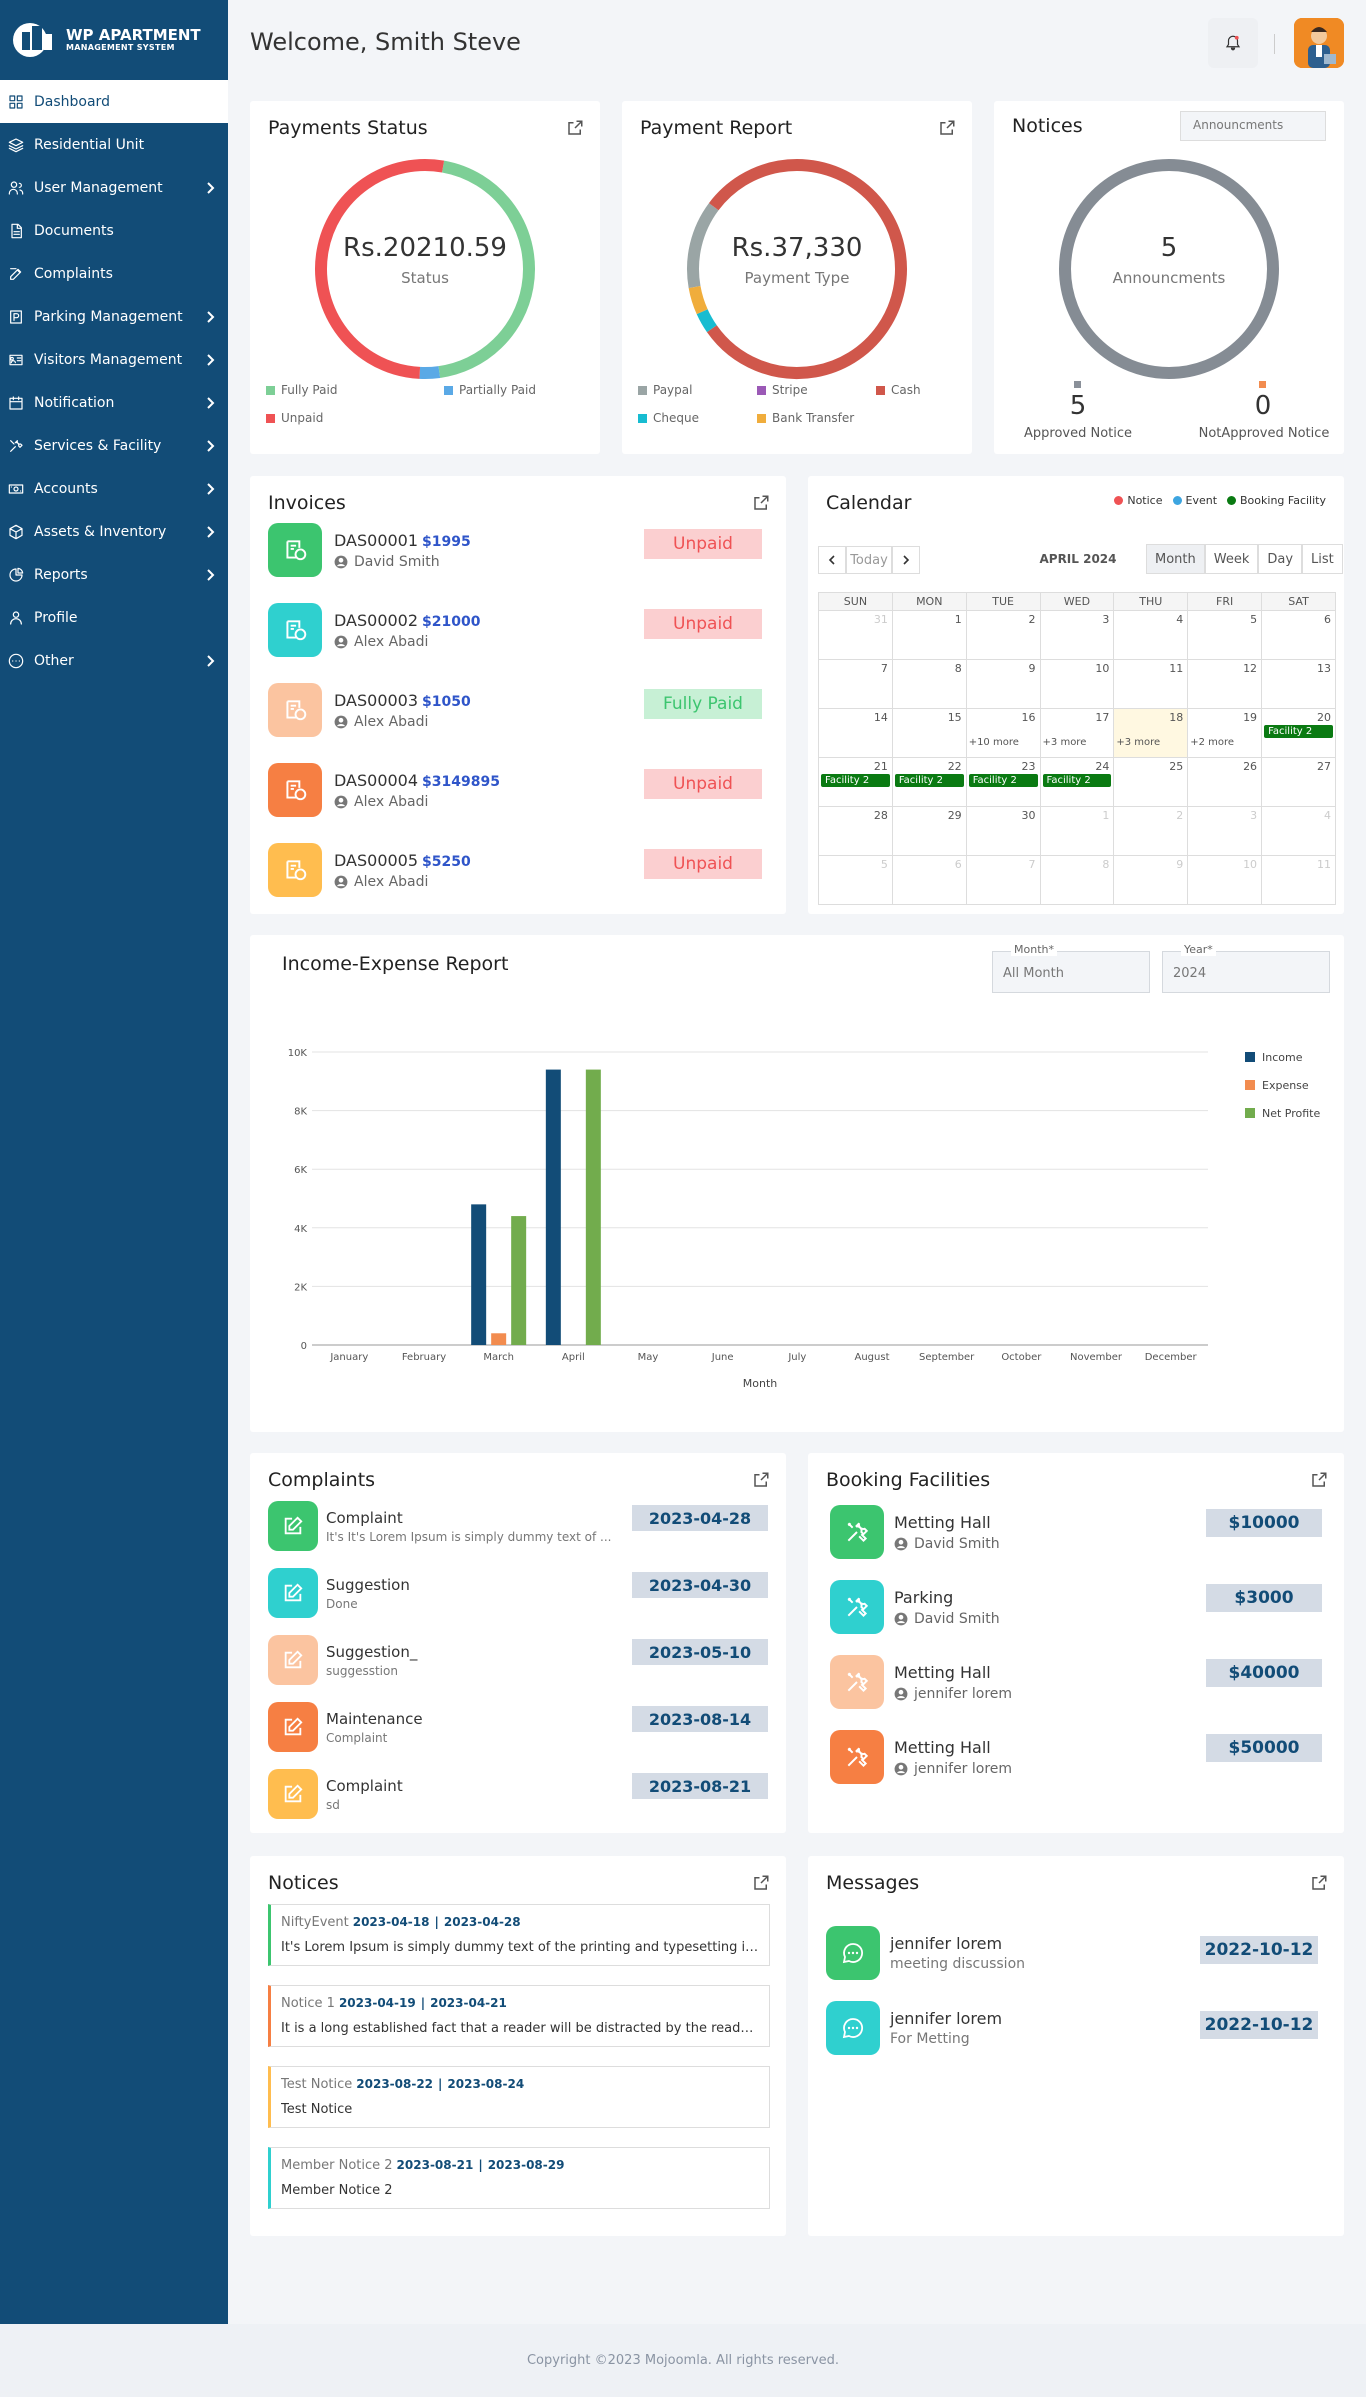 This screenshot has width=1366, height=2397. I want to click on invoice-row: DAS00003 $1050 Alex Abadi, so click(518, 710).